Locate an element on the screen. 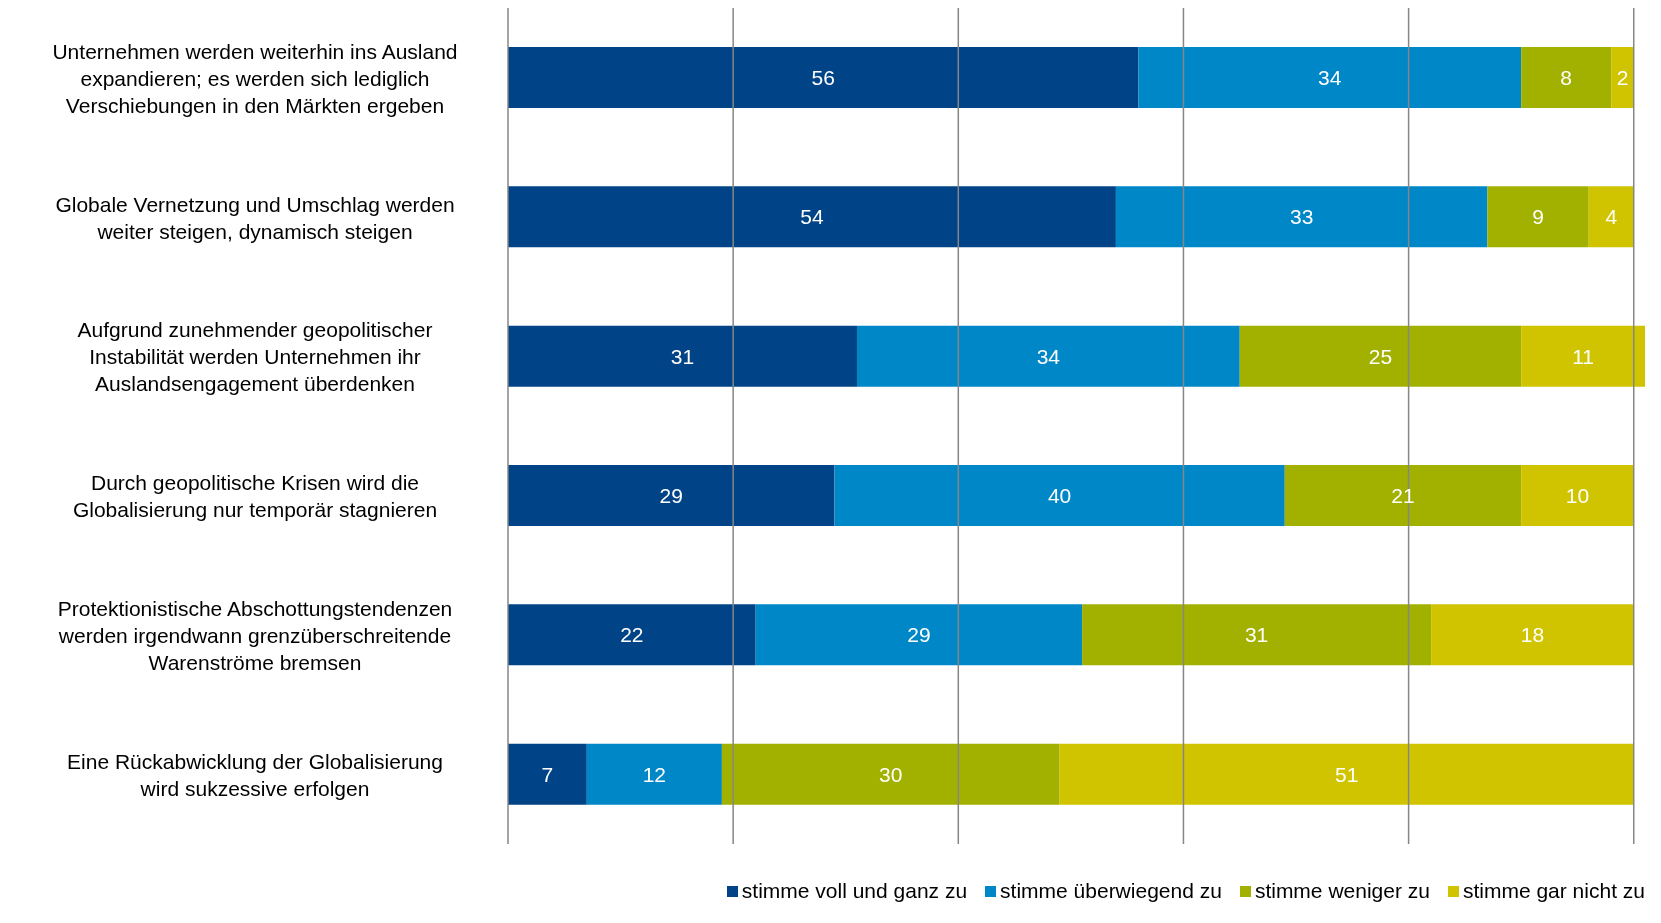  data-label: 21 is located at coordinates (1403, 495).